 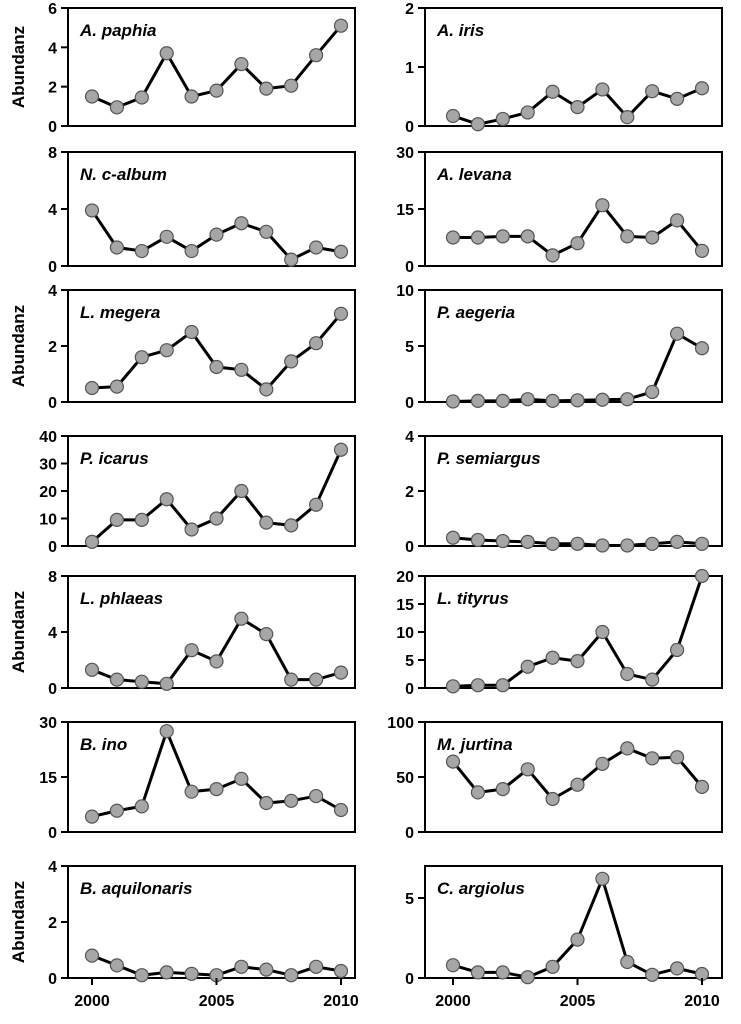 I want to click on y-tick-label: 5, so click(x=409, y=899).